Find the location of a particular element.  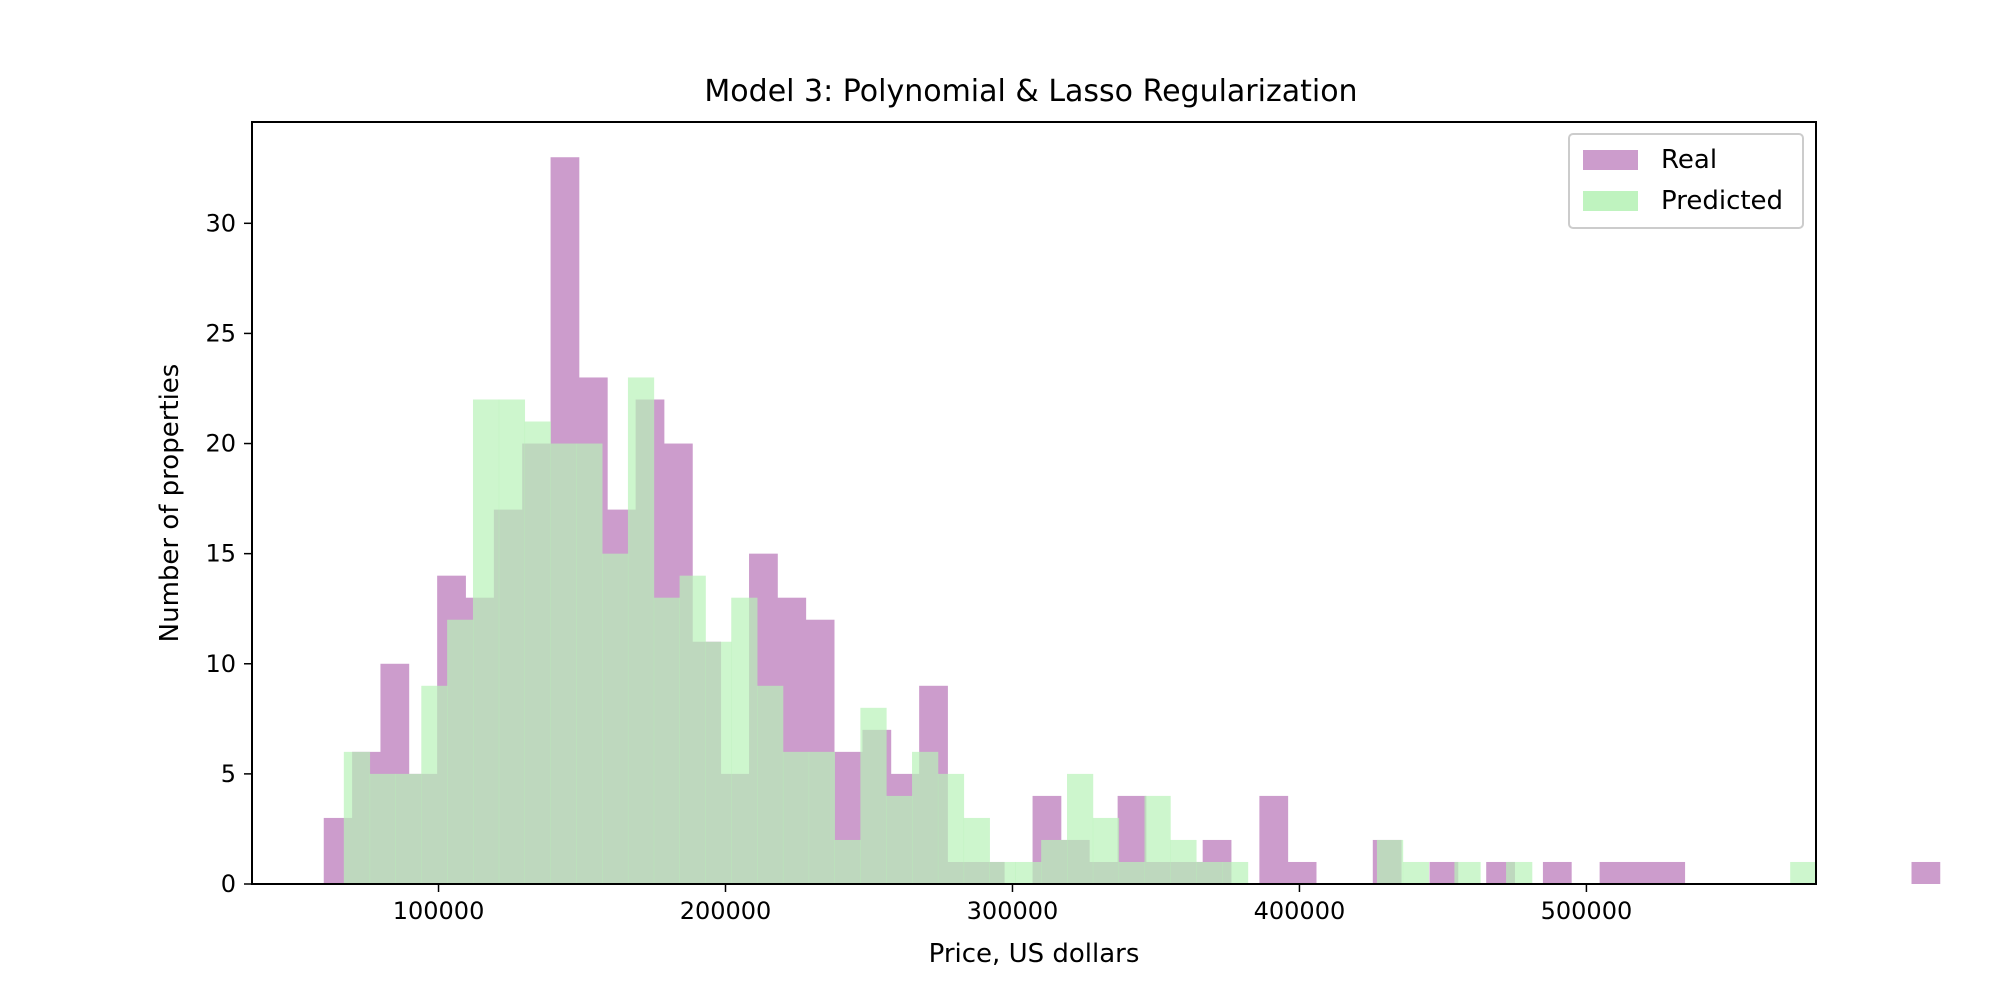

legend-label-real: Real is located at coordinates (1689, 160).